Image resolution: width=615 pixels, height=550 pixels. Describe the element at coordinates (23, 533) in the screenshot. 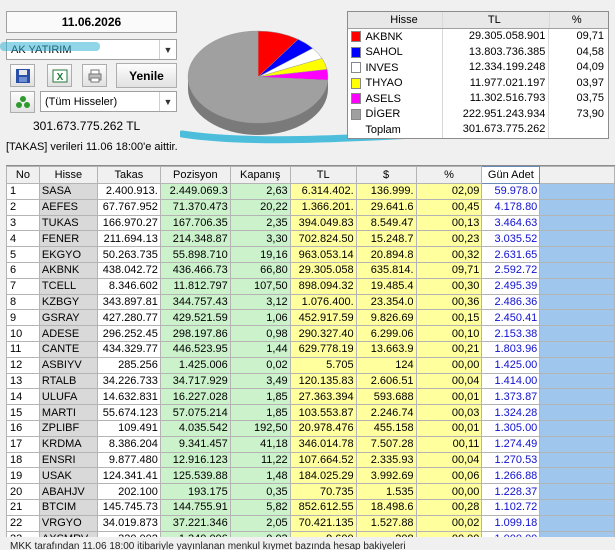

I see `cell-no: 23` at that location.